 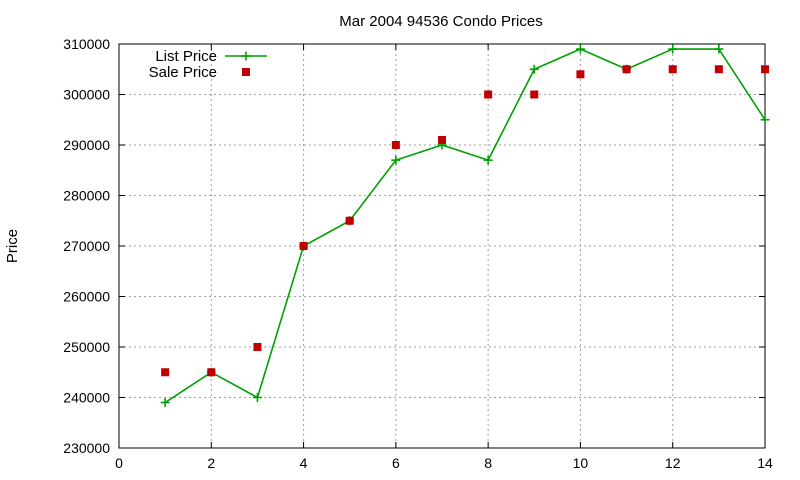 What do you see at coordinates (246, 56) in the screenshot?
I see `legend-plus-marker` at bounding box center [246, 56].